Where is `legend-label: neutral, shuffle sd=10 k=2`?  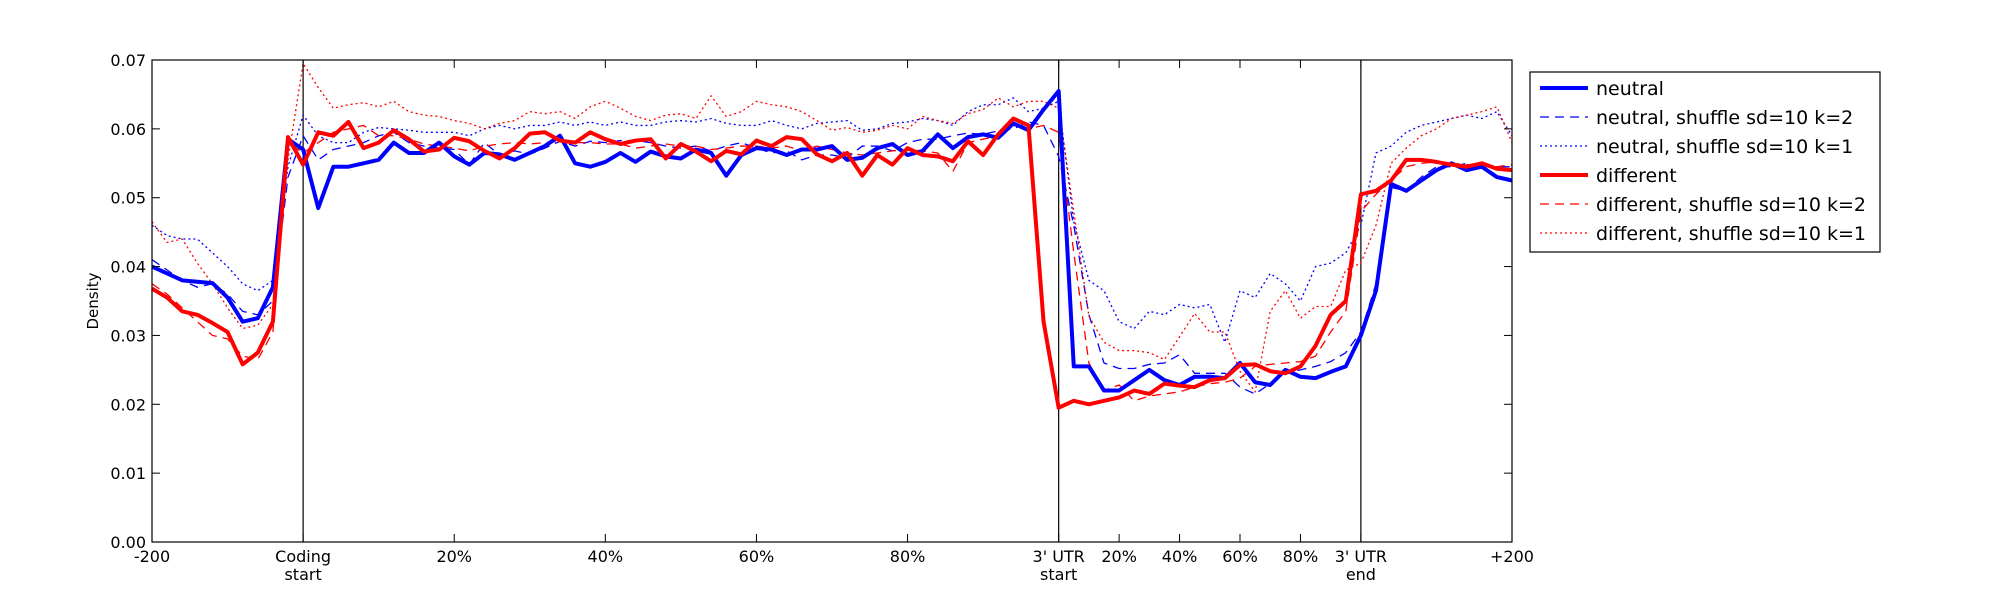
legend-label: neutral, shuffle sd=10 k=2 is located at coordinates (1724, 118).